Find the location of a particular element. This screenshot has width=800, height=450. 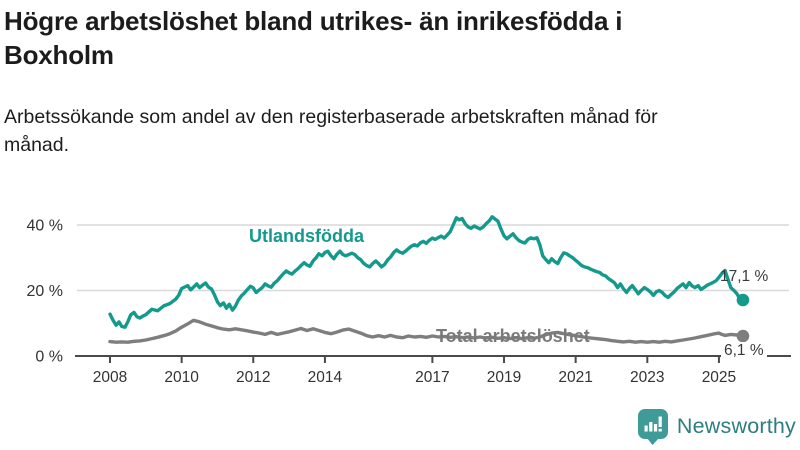

newsworthy-logo: Newsworthy is located at coordinates (716, 426).